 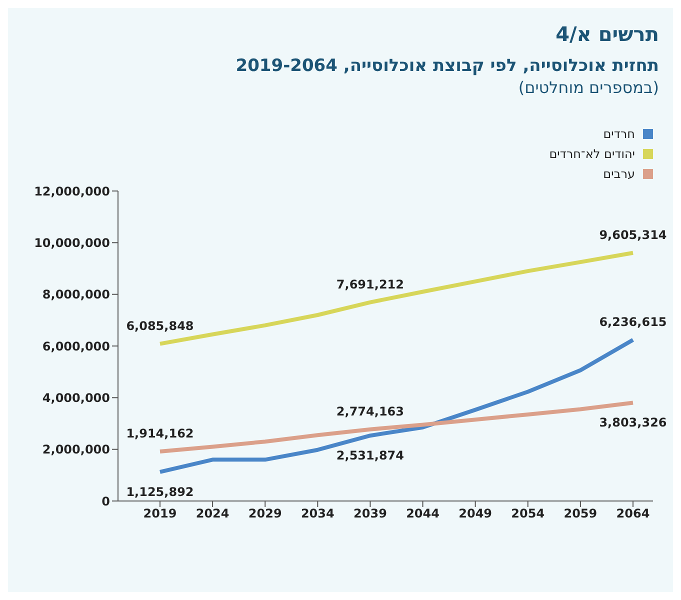 I want to click on x-tick-label: 2019, so click(x=160, y=513).